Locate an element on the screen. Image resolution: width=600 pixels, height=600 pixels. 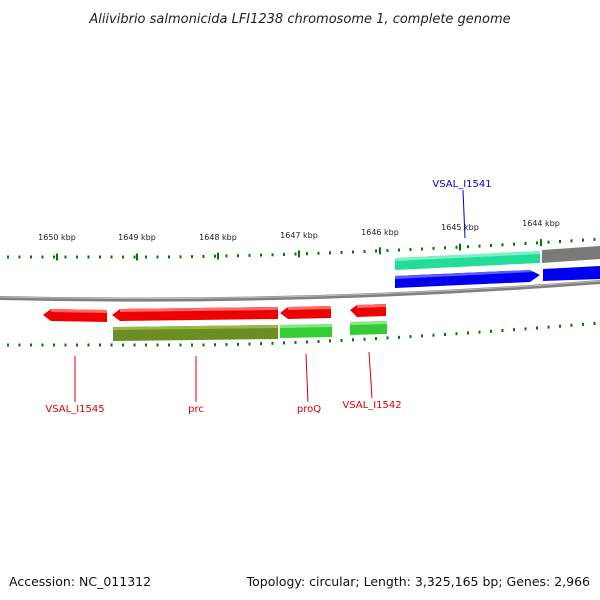
gene-label-prc: prc is located at coordinates (196, 409).